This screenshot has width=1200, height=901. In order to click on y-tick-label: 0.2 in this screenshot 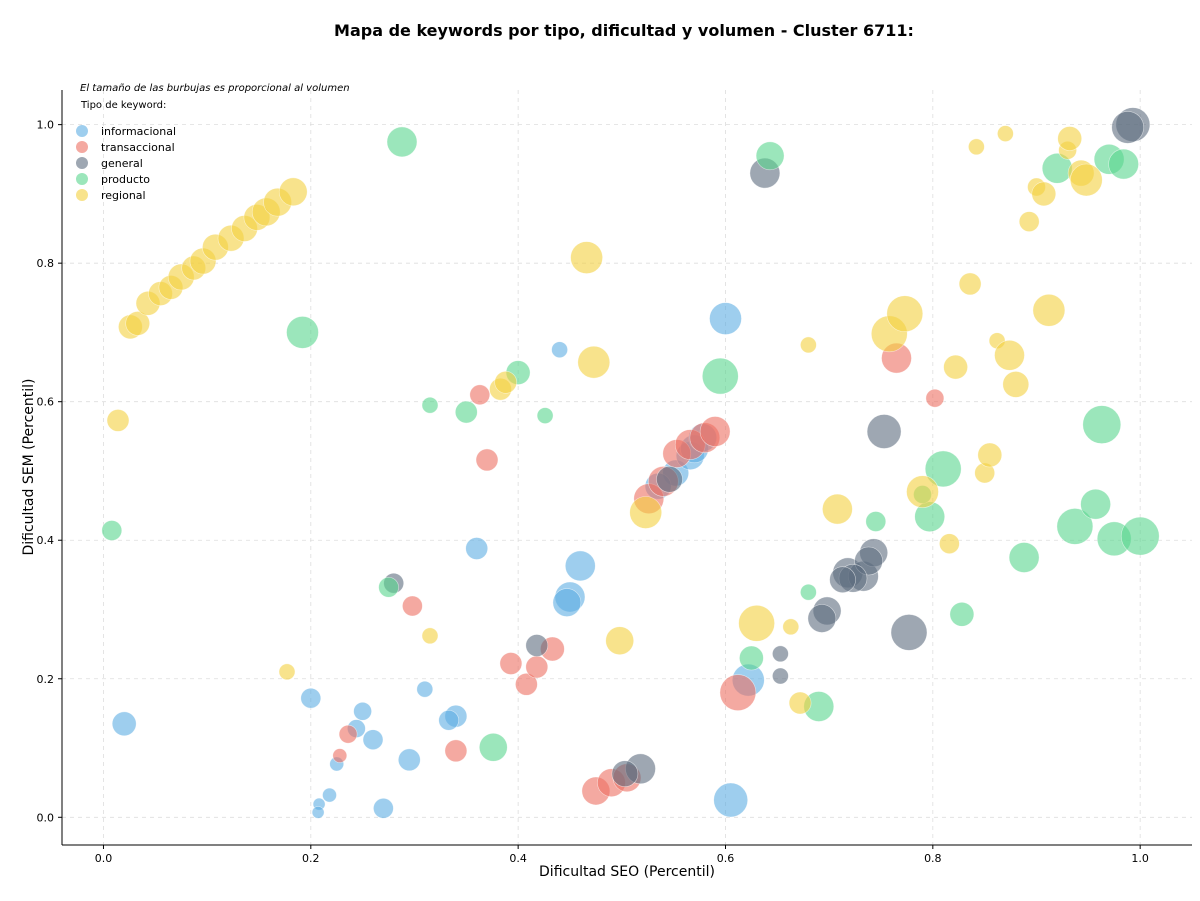, I will do `click(46, 679)`.